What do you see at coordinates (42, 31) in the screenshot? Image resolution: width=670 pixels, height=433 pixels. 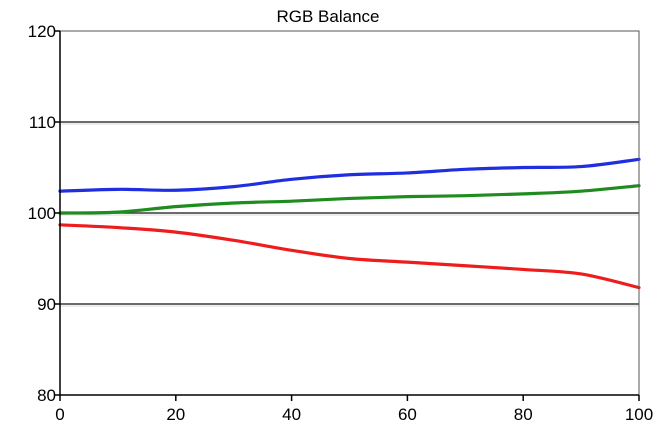 I see `y-tick-label-120: 120` at bounding box center [42, 31].